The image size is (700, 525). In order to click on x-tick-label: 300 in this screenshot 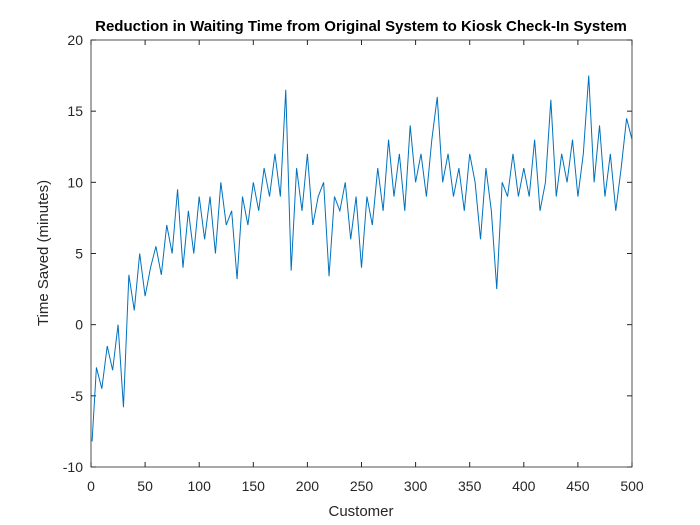, I will do `click(416, 486)`.